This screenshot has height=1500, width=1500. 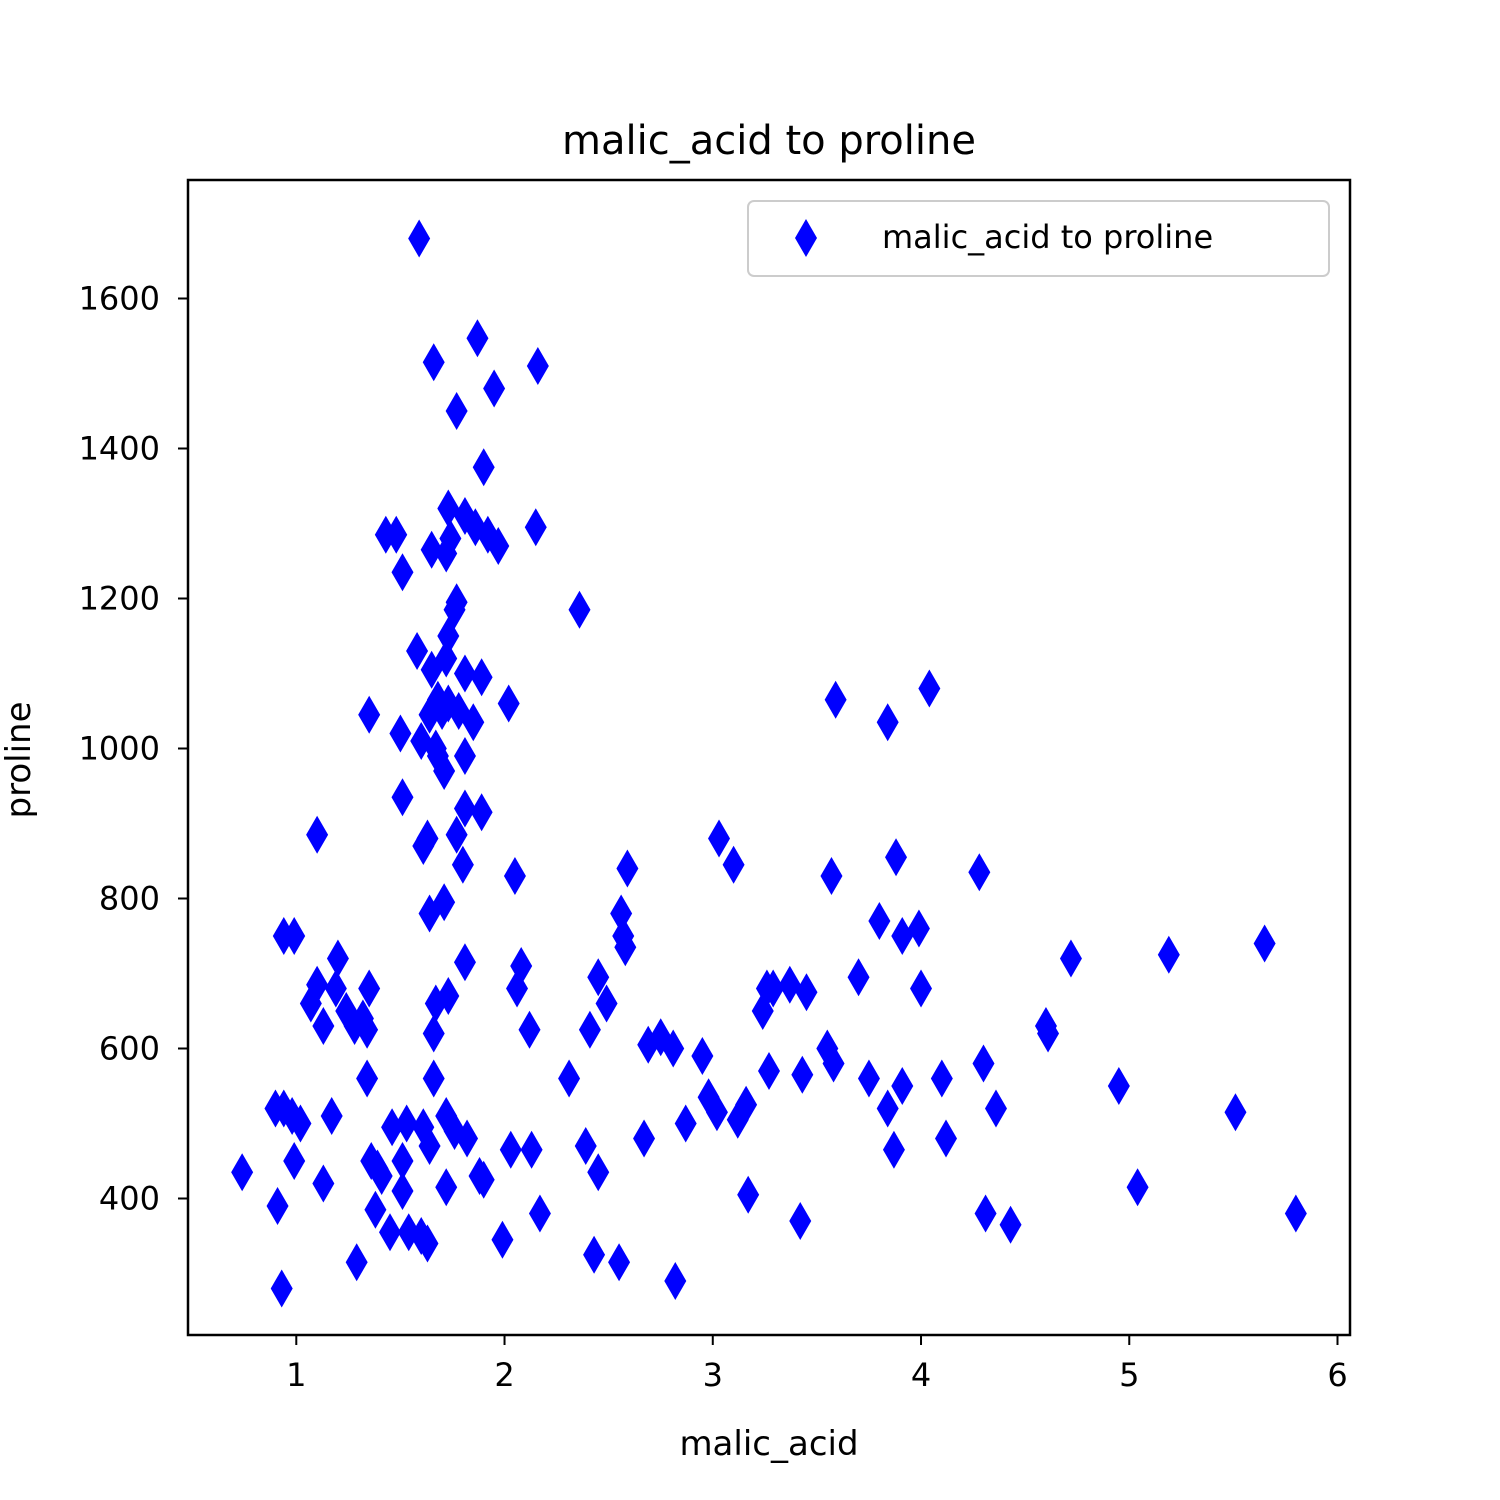 I want to click on x-tick-label: 4, so click(x=921, y=1375).